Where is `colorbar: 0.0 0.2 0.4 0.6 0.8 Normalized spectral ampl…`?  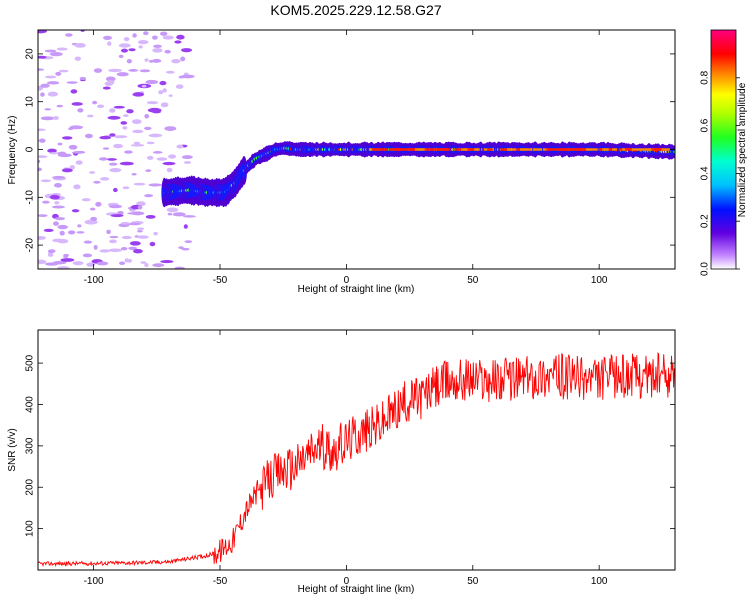 colorbar: 0.0 0.2 0.4 0.6 0.8 Normalized spectral ampl… is located at coordinates (724, 152).